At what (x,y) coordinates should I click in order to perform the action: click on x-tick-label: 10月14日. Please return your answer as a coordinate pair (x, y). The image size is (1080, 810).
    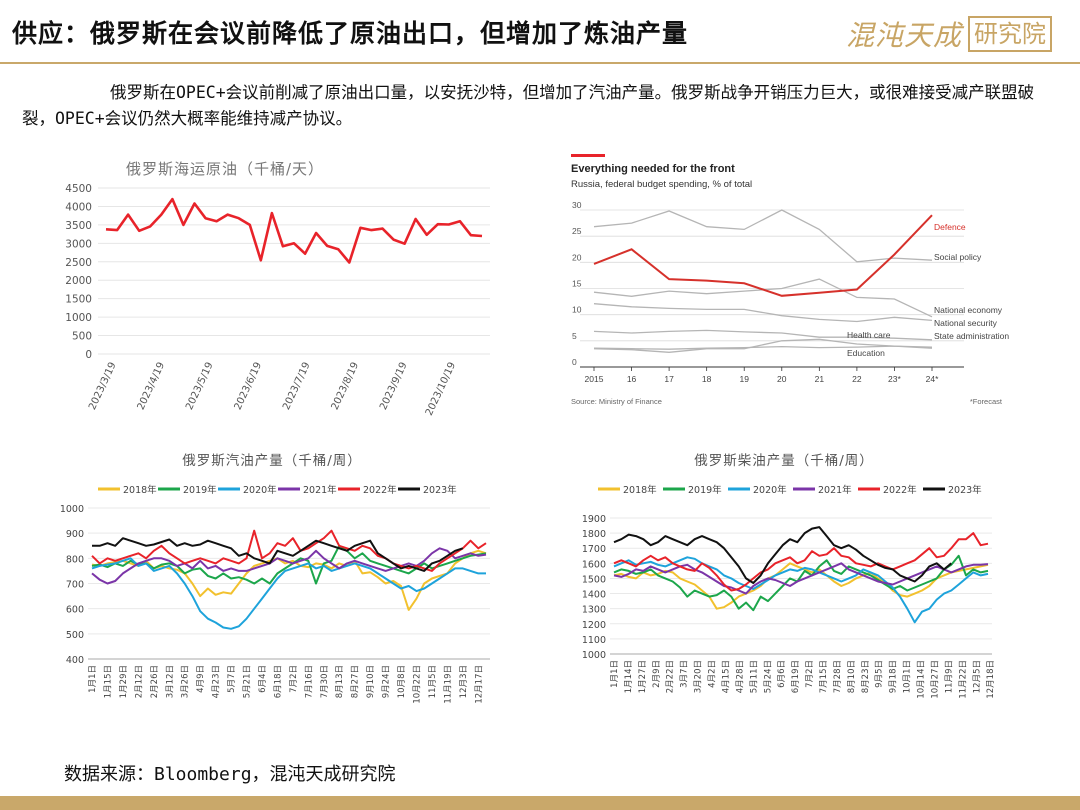
    Looking at the image, I should click on (922, 679).